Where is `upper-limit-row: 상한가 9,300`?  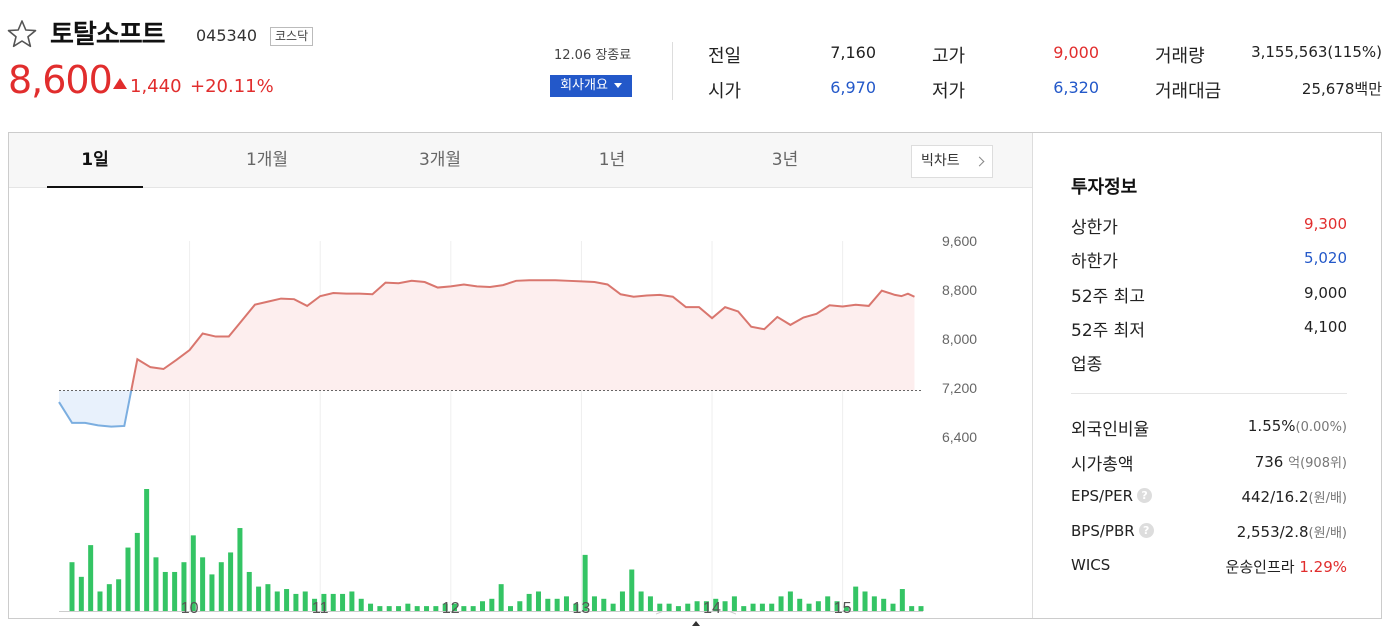 upper-limit-row: 상한가 9,300 is located at coordinates (1209, 225).